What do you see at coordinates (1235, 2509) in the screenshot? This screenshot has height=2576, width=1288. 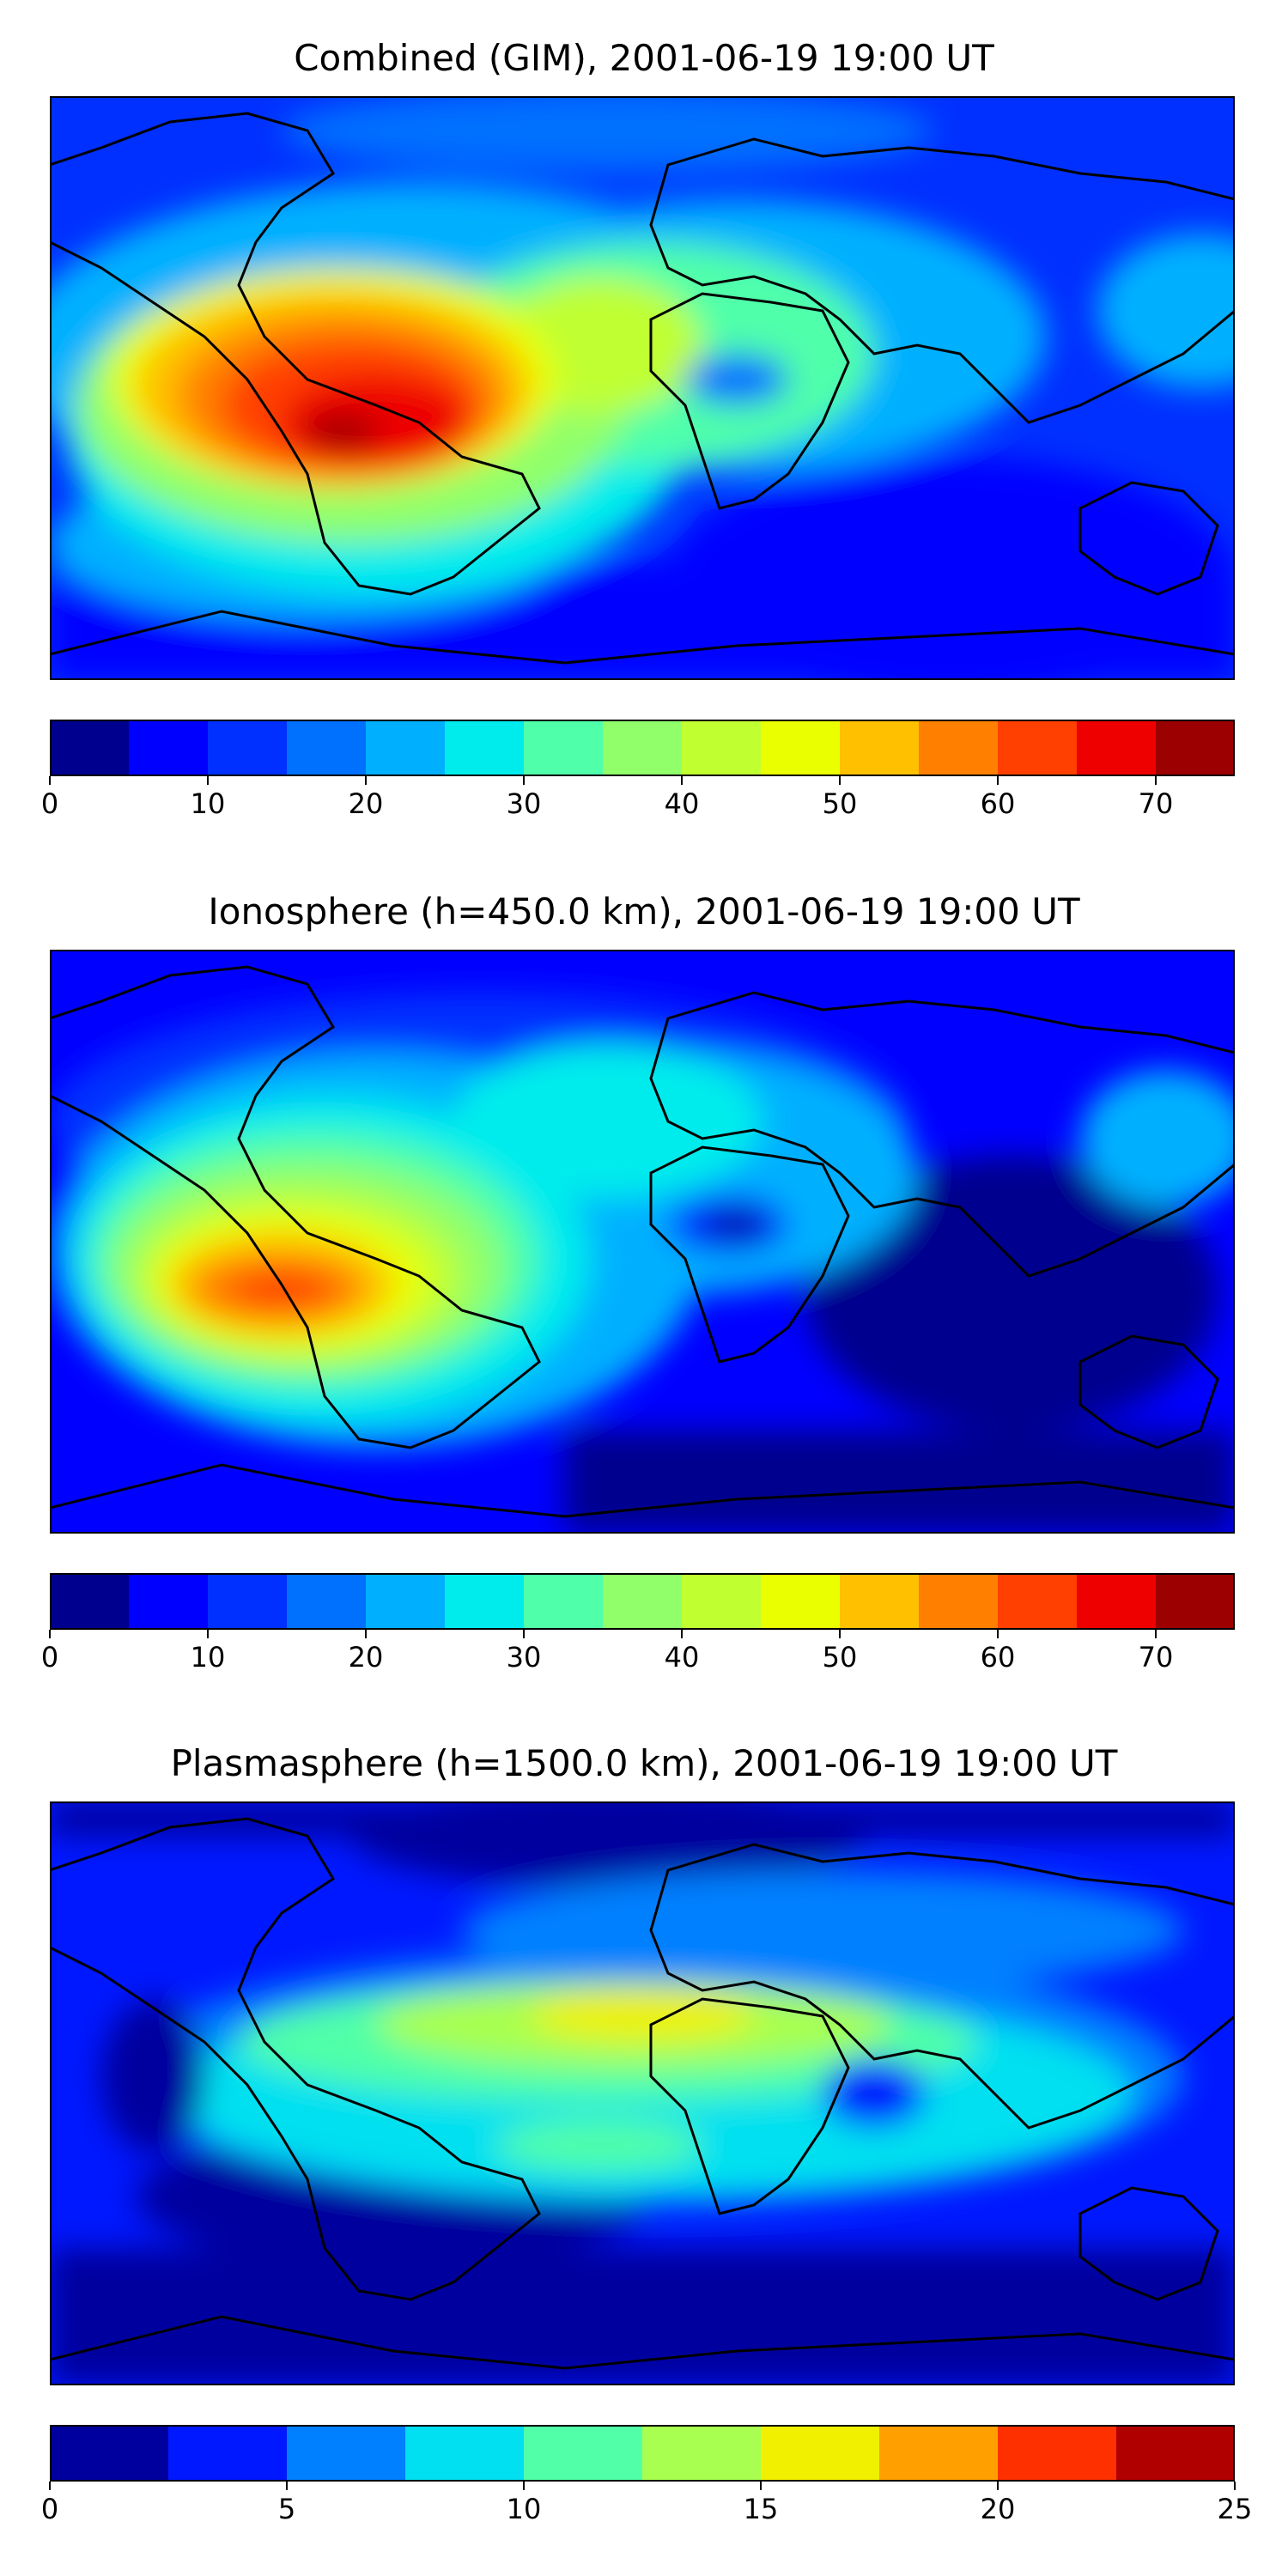 I see `colorbar-tick-label: 25` at bounding box center [1235, 2509].